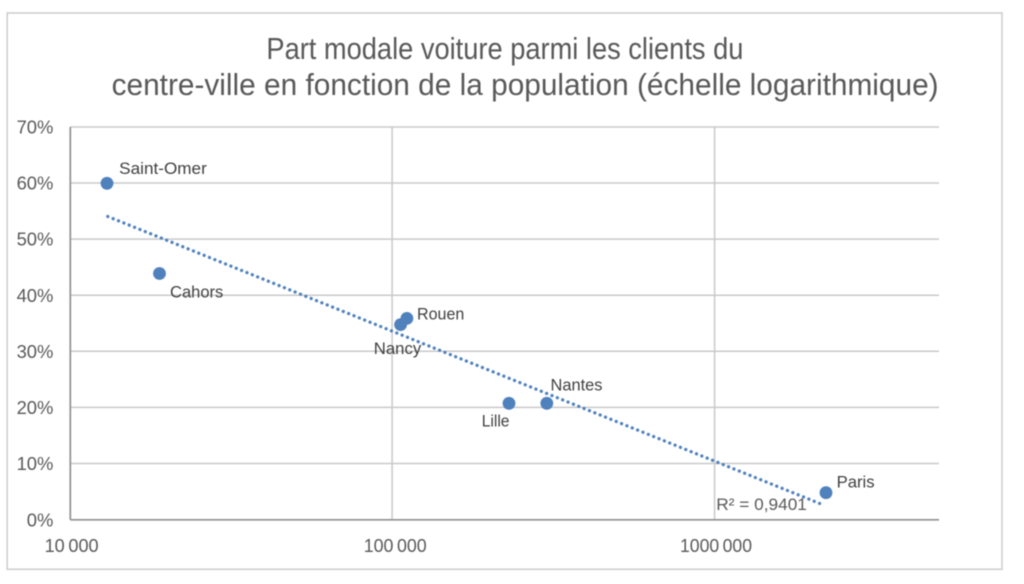  I want to click on svg-text: 40%, so click(35, 295).